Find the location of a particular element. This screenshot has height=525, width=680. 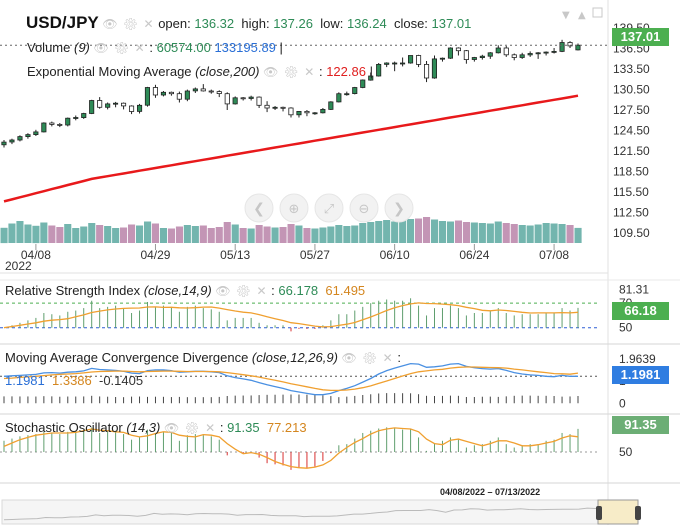

pan-left-icon is located at coordinates (259, 208).